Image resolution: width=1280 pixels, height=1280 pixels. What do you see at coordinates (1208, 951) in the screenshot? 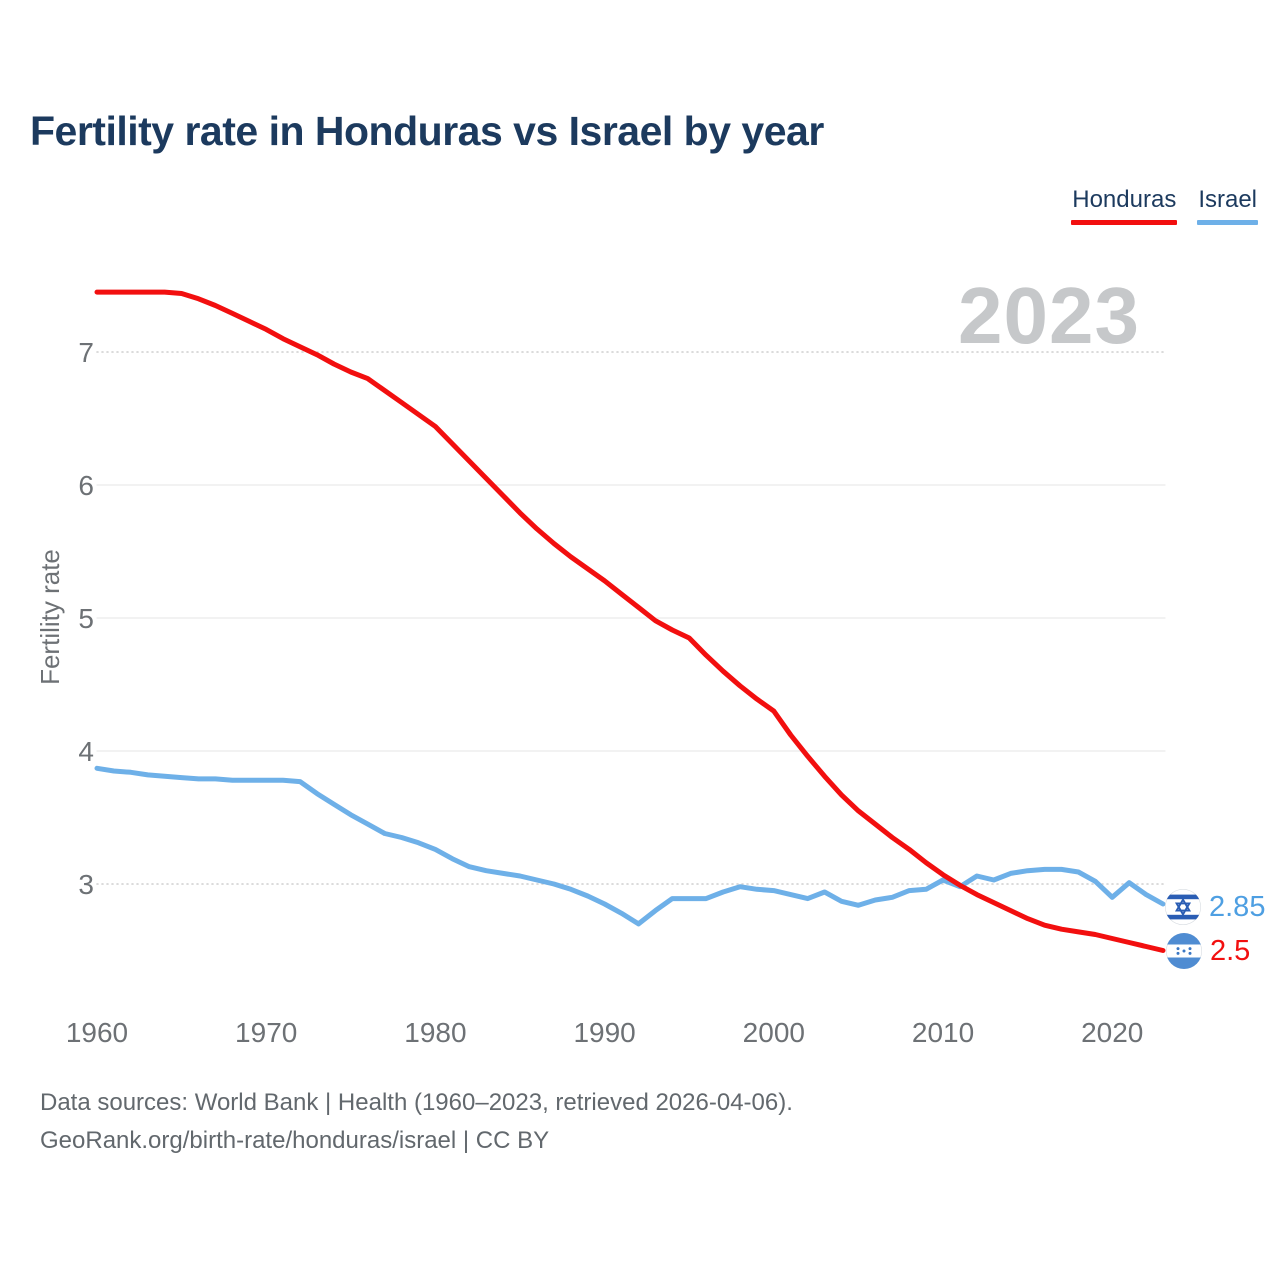
I see `honduras-end-label: 2.5` at bounding box center [1208, 951].